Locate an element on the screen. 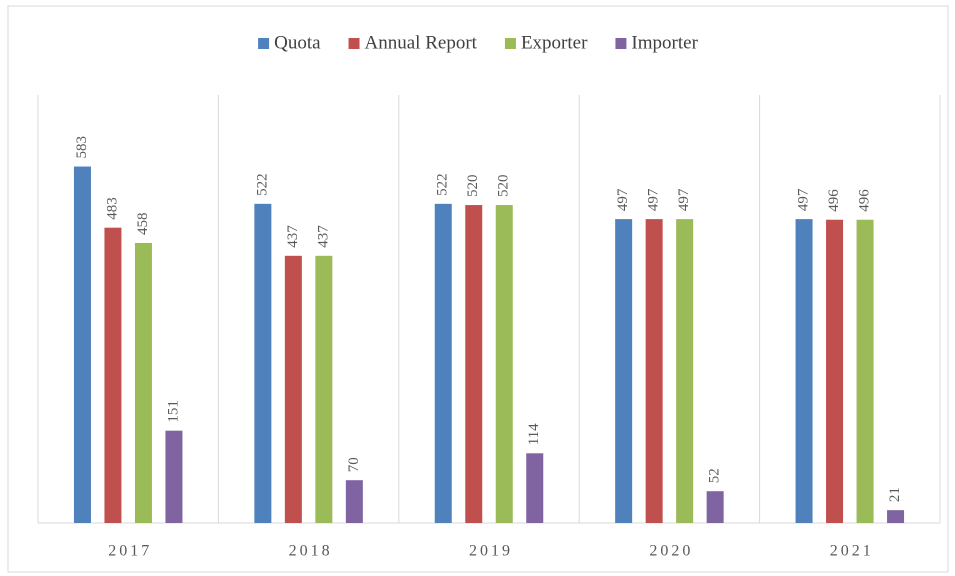 The width and height of the screenshot is (955, 576). legend-item: Quota is located at coordinates (289, 42).